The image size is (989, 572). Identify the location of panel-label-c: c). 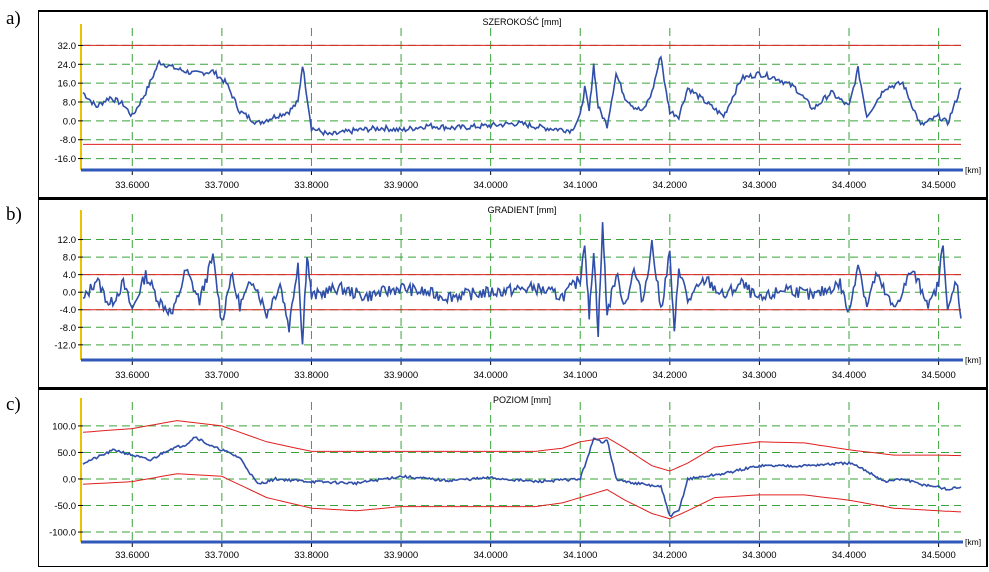
(13, 404).